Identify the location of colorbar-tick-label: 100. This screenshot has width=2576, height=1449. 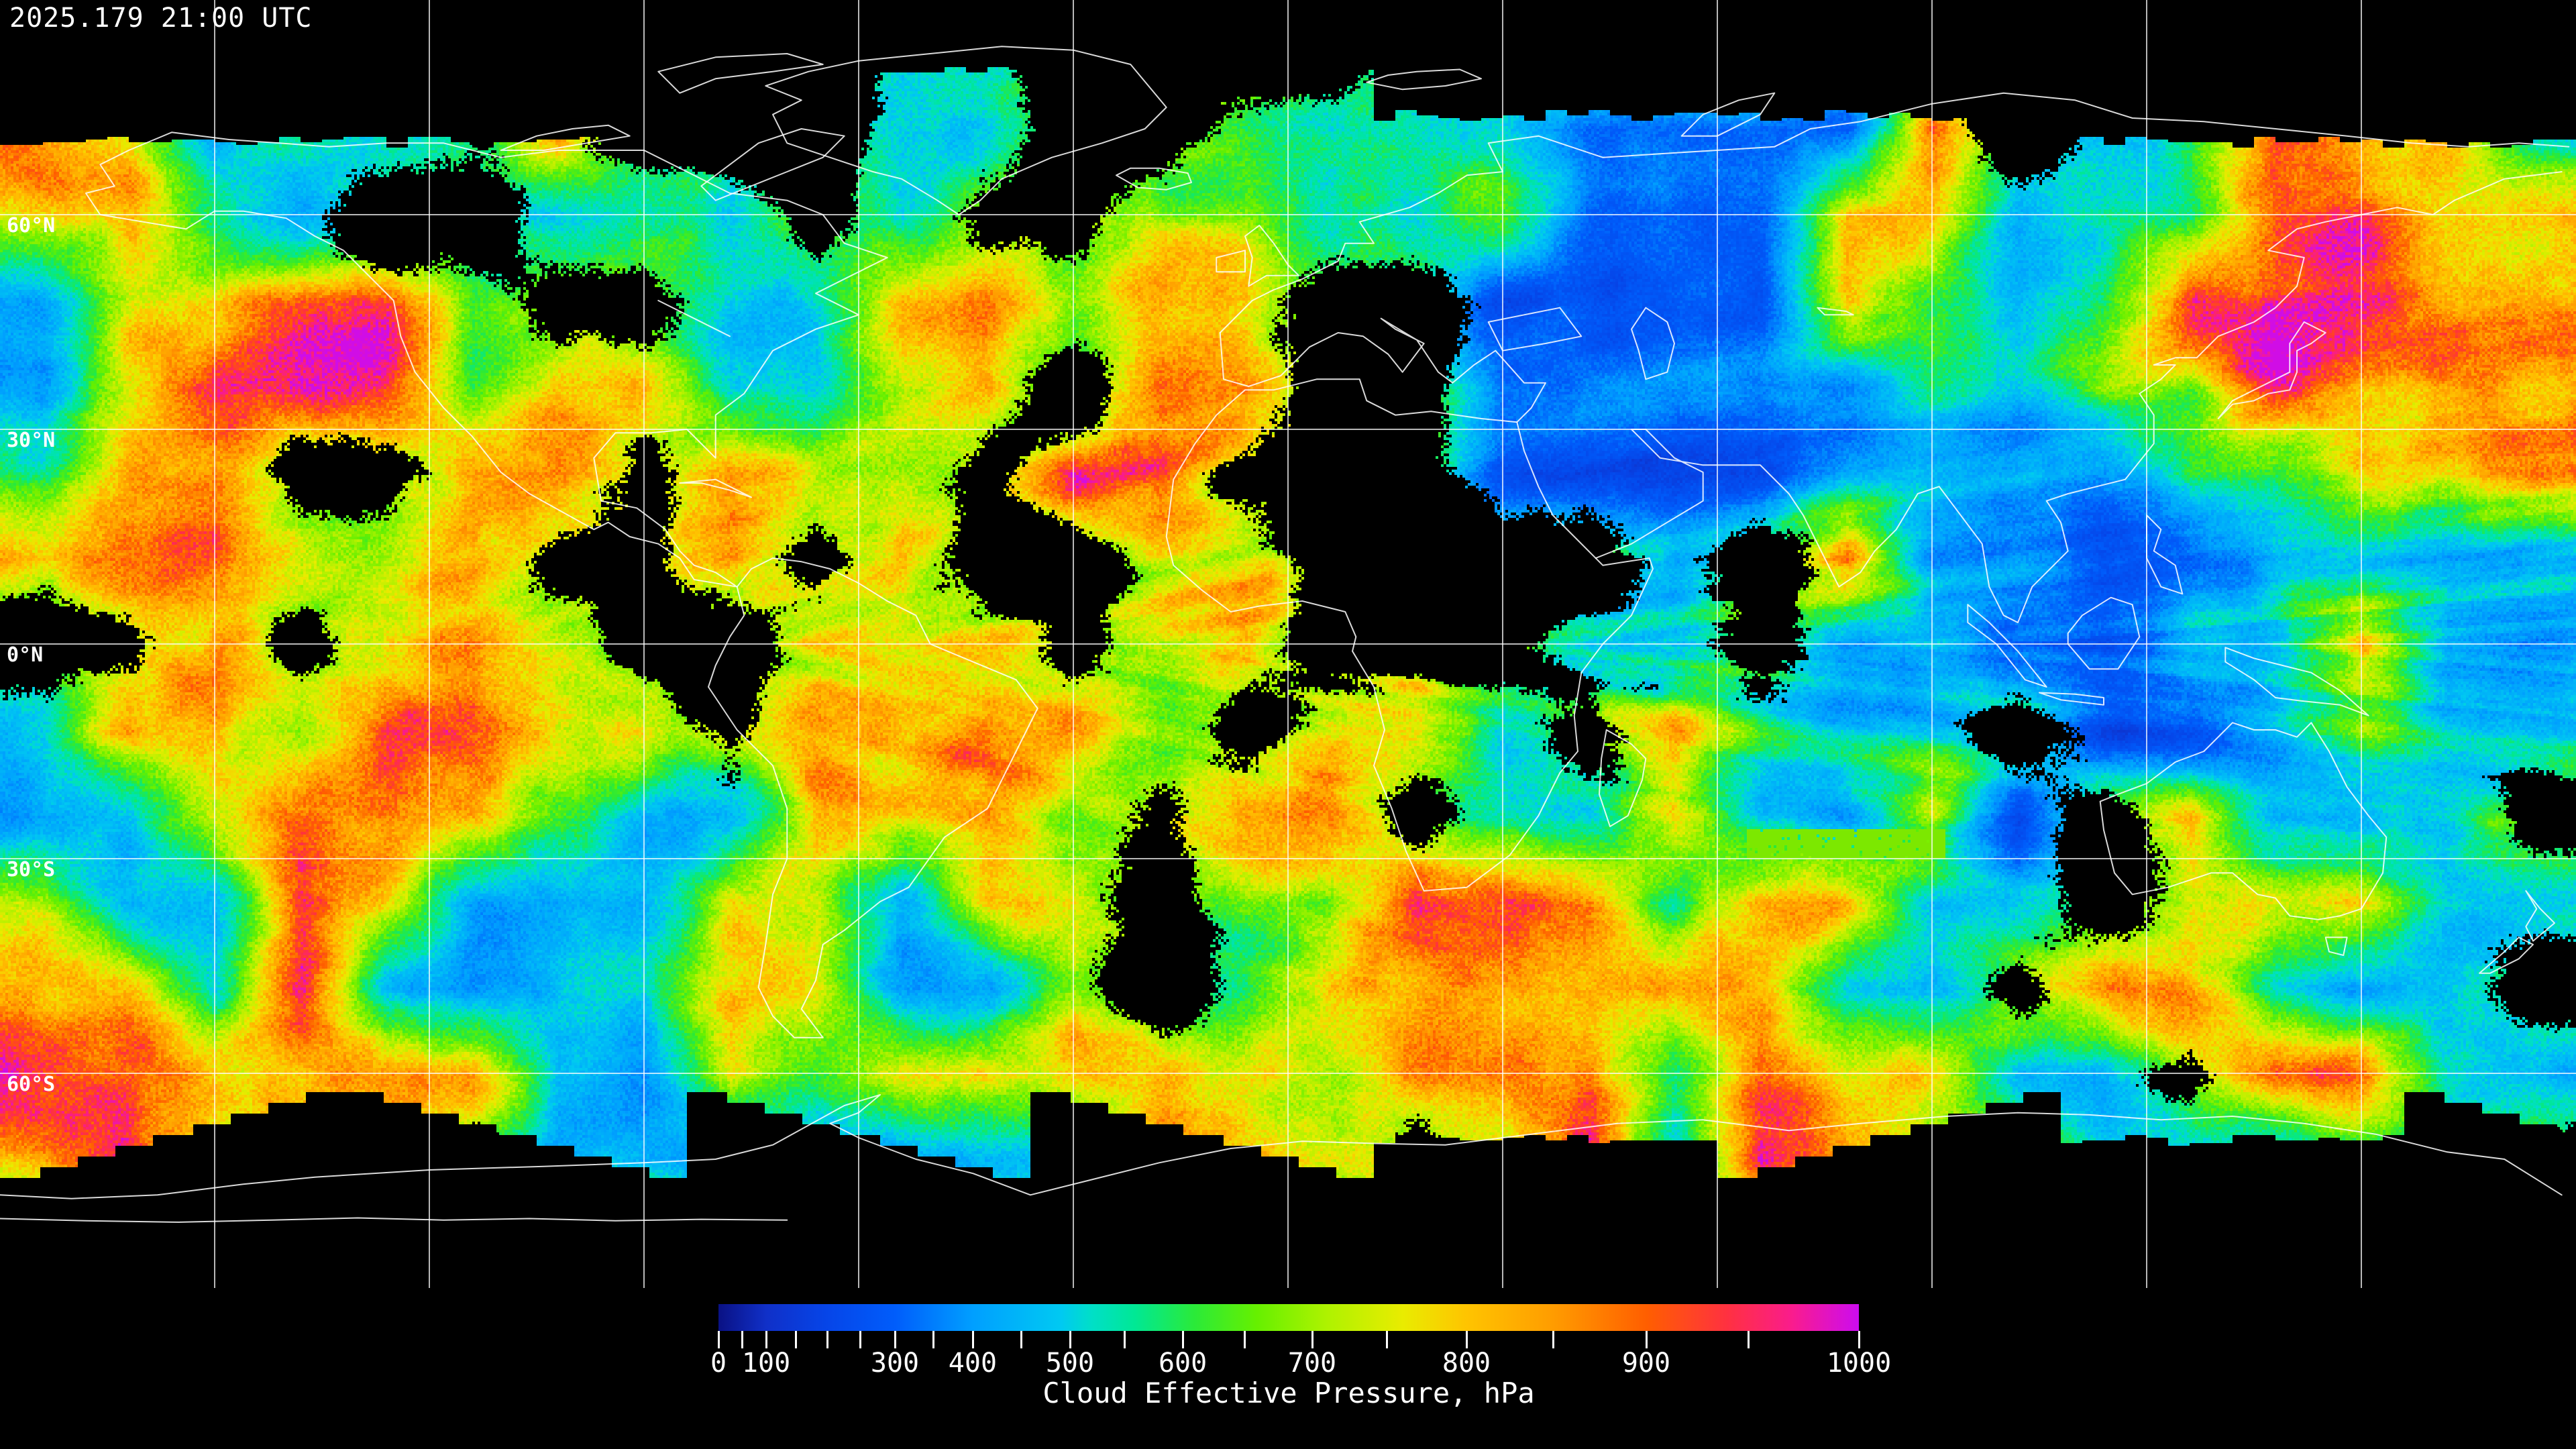
(766, 1363).